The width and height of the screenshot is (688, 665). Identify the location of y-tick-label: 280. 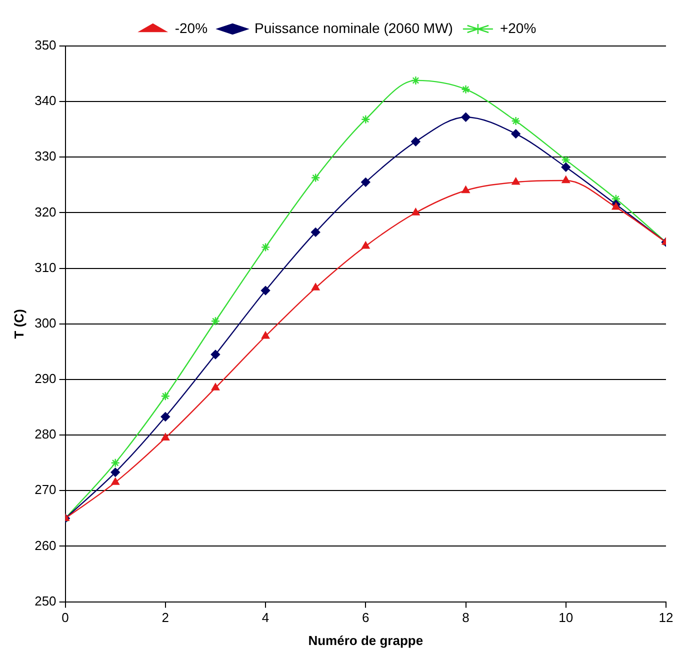
(45, 434).